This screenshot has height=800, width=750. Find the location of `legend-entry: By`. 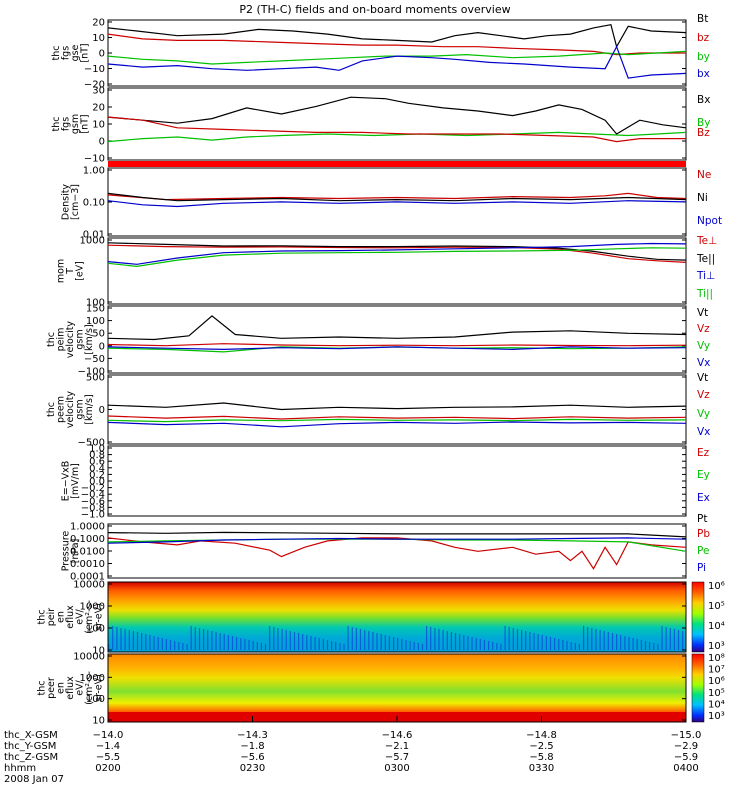

legend-entry: By is located at coordinates (703, 123).